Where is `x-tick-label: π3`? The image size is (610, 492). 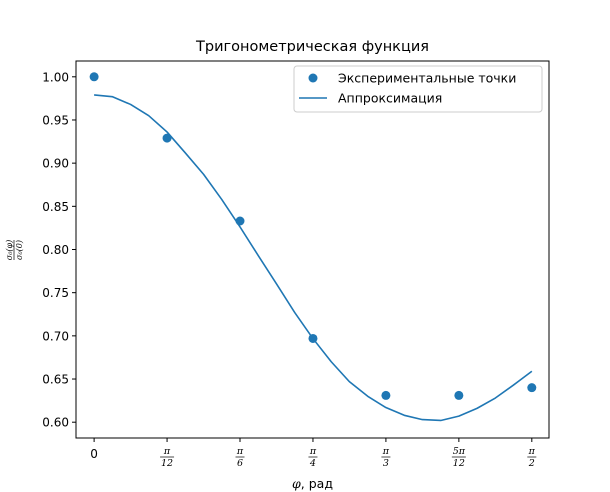
x-tick-label: π3 is located at coordinates (386, 457).